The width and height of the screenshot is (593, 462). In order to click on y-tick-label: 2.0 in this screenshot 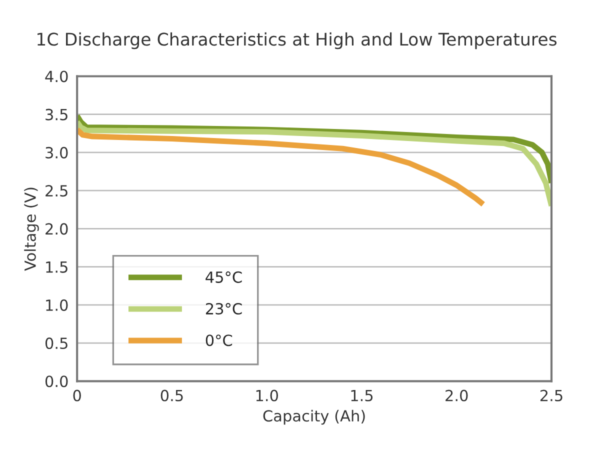, I will do `click(57, 229)`.